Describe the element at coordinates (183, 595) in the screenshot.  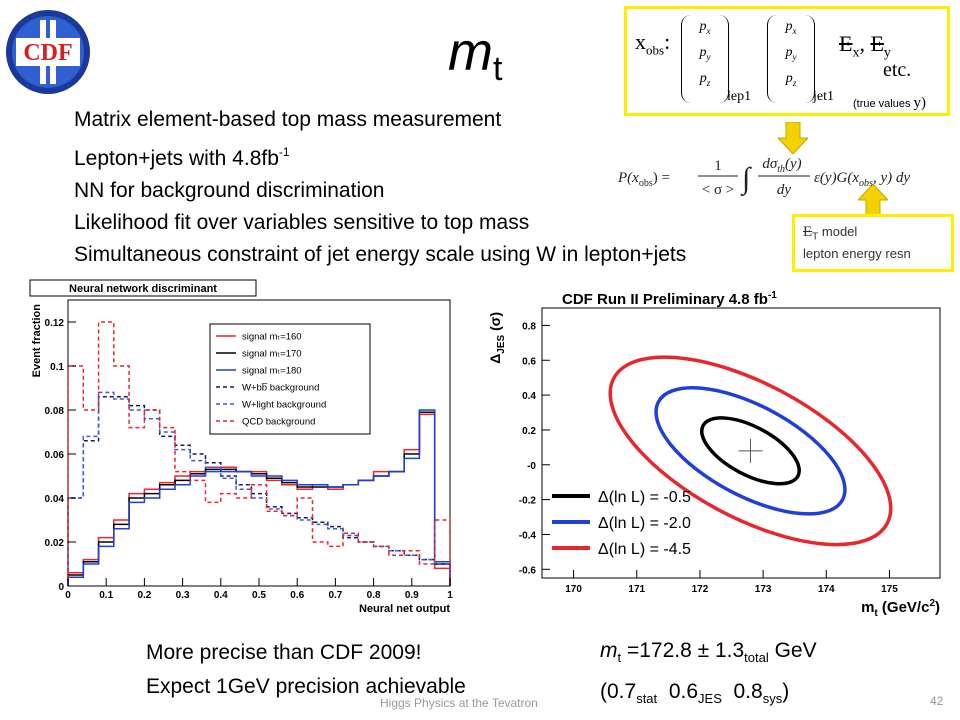
I see `x-tick-label: 0.3` at that location.